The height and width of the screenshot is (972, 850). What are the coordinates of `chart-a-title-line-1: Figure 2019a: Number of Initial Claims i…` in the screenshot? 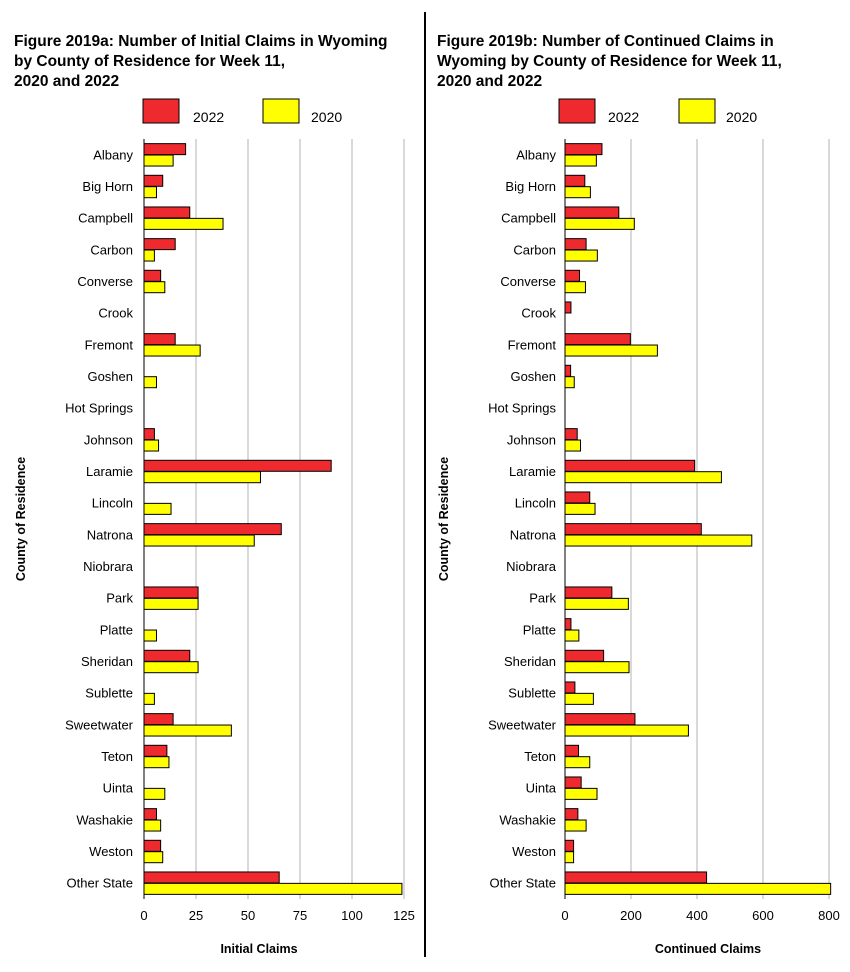 It's located at (201, 41).